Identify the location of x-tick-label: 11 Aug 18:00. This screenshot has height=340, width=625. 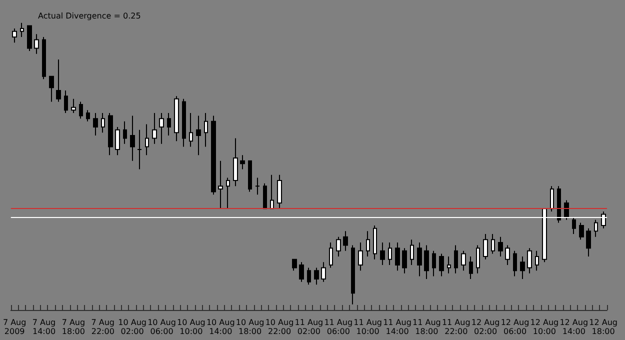
(426, 327).